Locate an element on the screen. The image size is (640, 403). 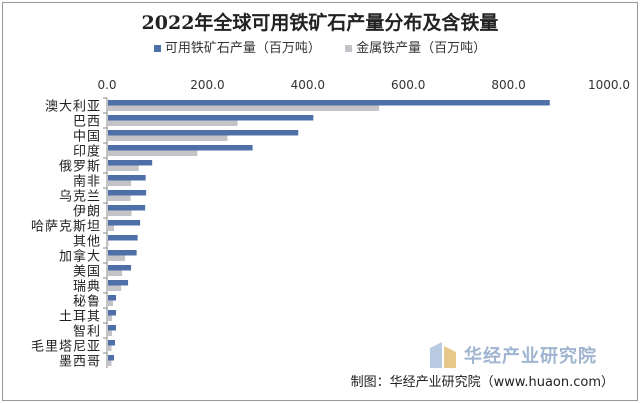
legend-item-ore: 可用铁矿石产量（百万吨） is located at coordinates (237, 46).